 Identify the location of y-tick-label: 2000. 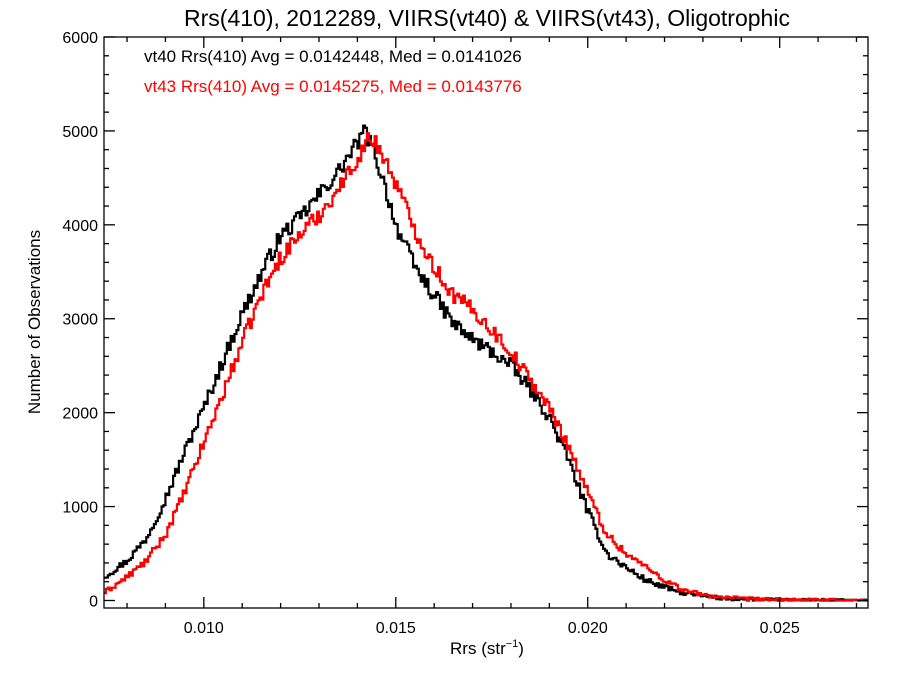
(80, 414).